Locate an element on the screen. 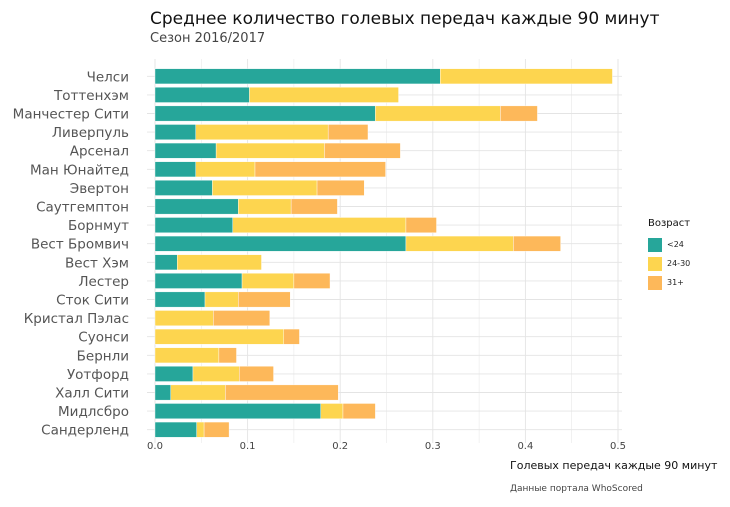  y-tick-label: Уотфорд is located at coordinates (98, 375).